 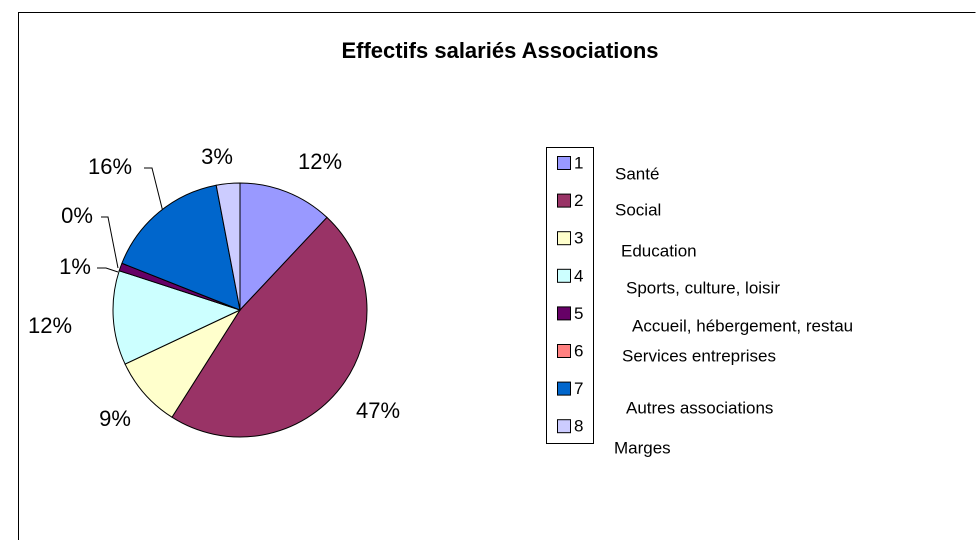 I want to click on annotation: Marges, so click(x=642, y=447).